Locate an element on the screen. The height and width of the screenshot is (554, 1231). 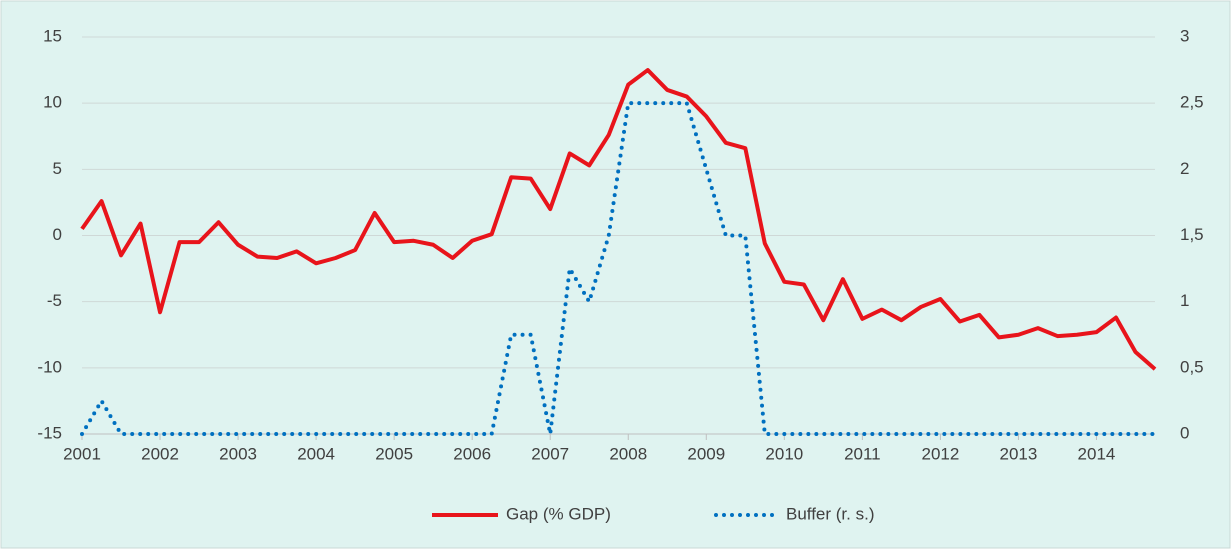
y2-tick-label: 0,5 is located at coordinates (1192, 366).